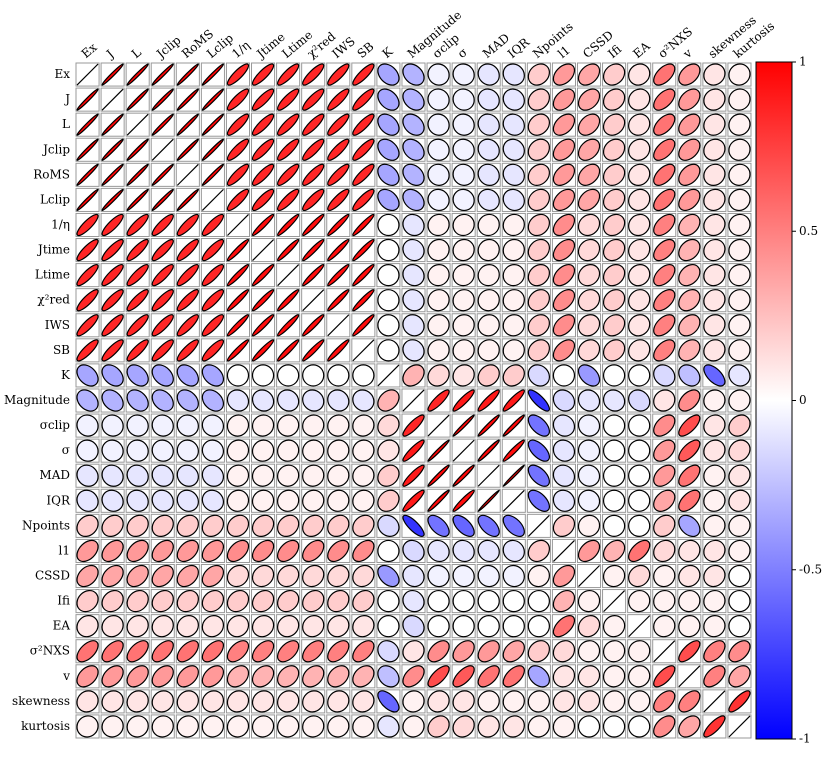 This screenshot has height=762, width=830. Describe the element at coordinates (66, 375) in the screenshot. I see `row-label: K` at that location.